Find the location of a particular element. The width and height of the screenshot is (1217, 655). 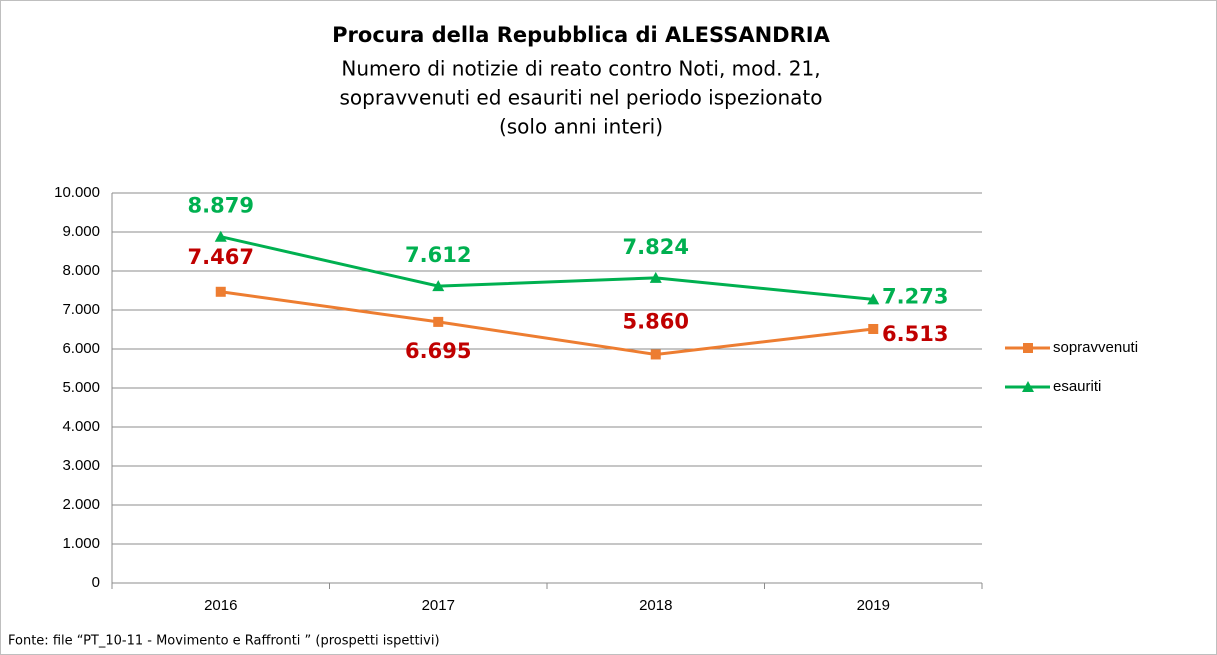

data-label: 7.273 is located at coordinates (915, 296).